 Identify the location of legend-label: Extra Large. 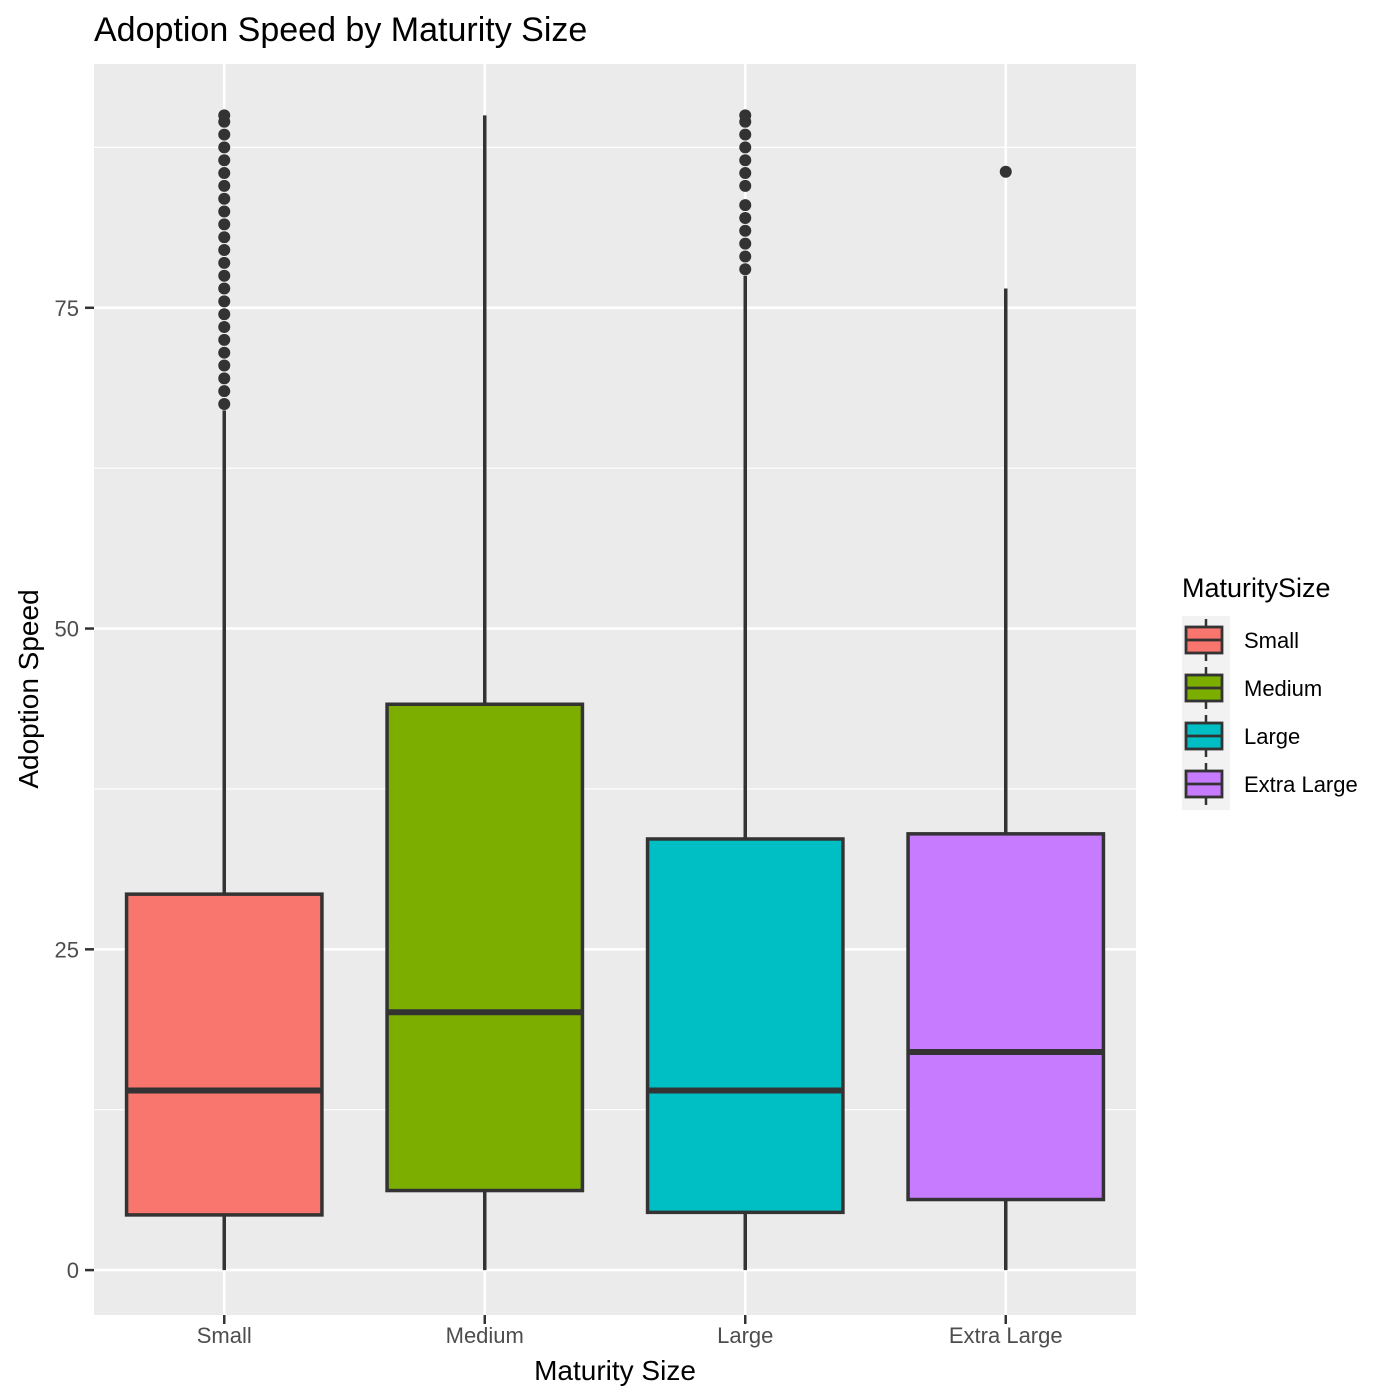
(1301, 784).